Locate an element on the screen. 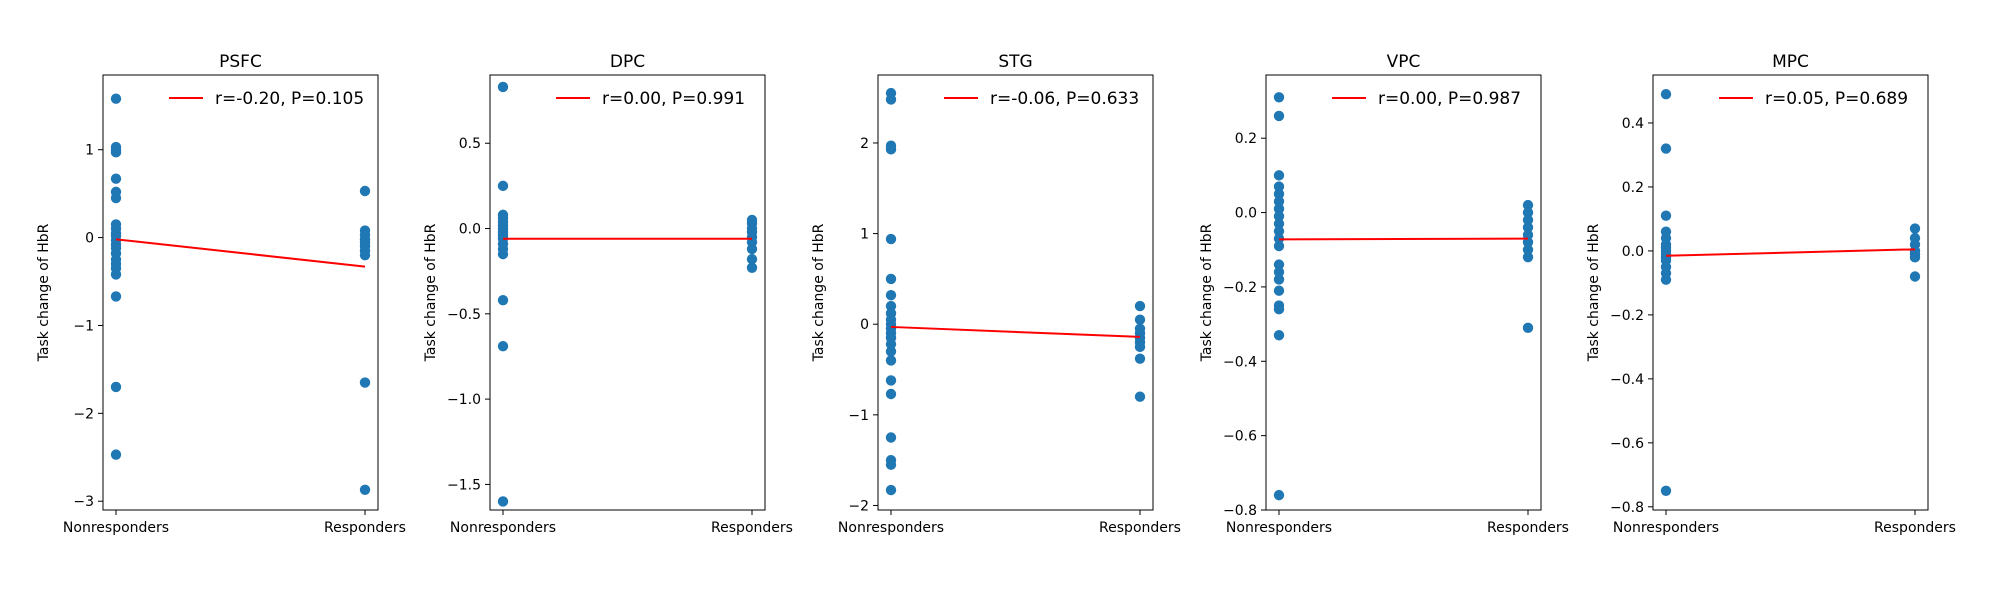 Image resolution: width=2000 pixels, height=600 pixels. y-tick-label: −0.5 is located at coordinates (464, 315).